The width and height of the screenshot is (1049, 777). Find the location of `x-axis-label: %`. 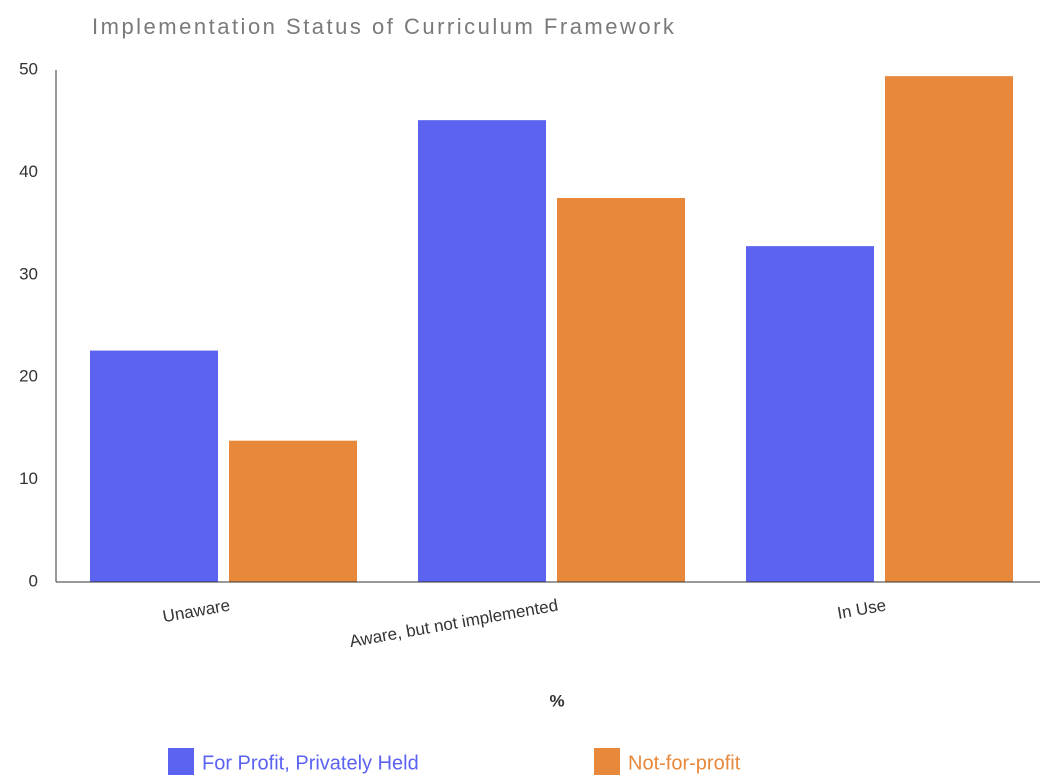

x-axis-label: % is located at coordinates (556, 700).